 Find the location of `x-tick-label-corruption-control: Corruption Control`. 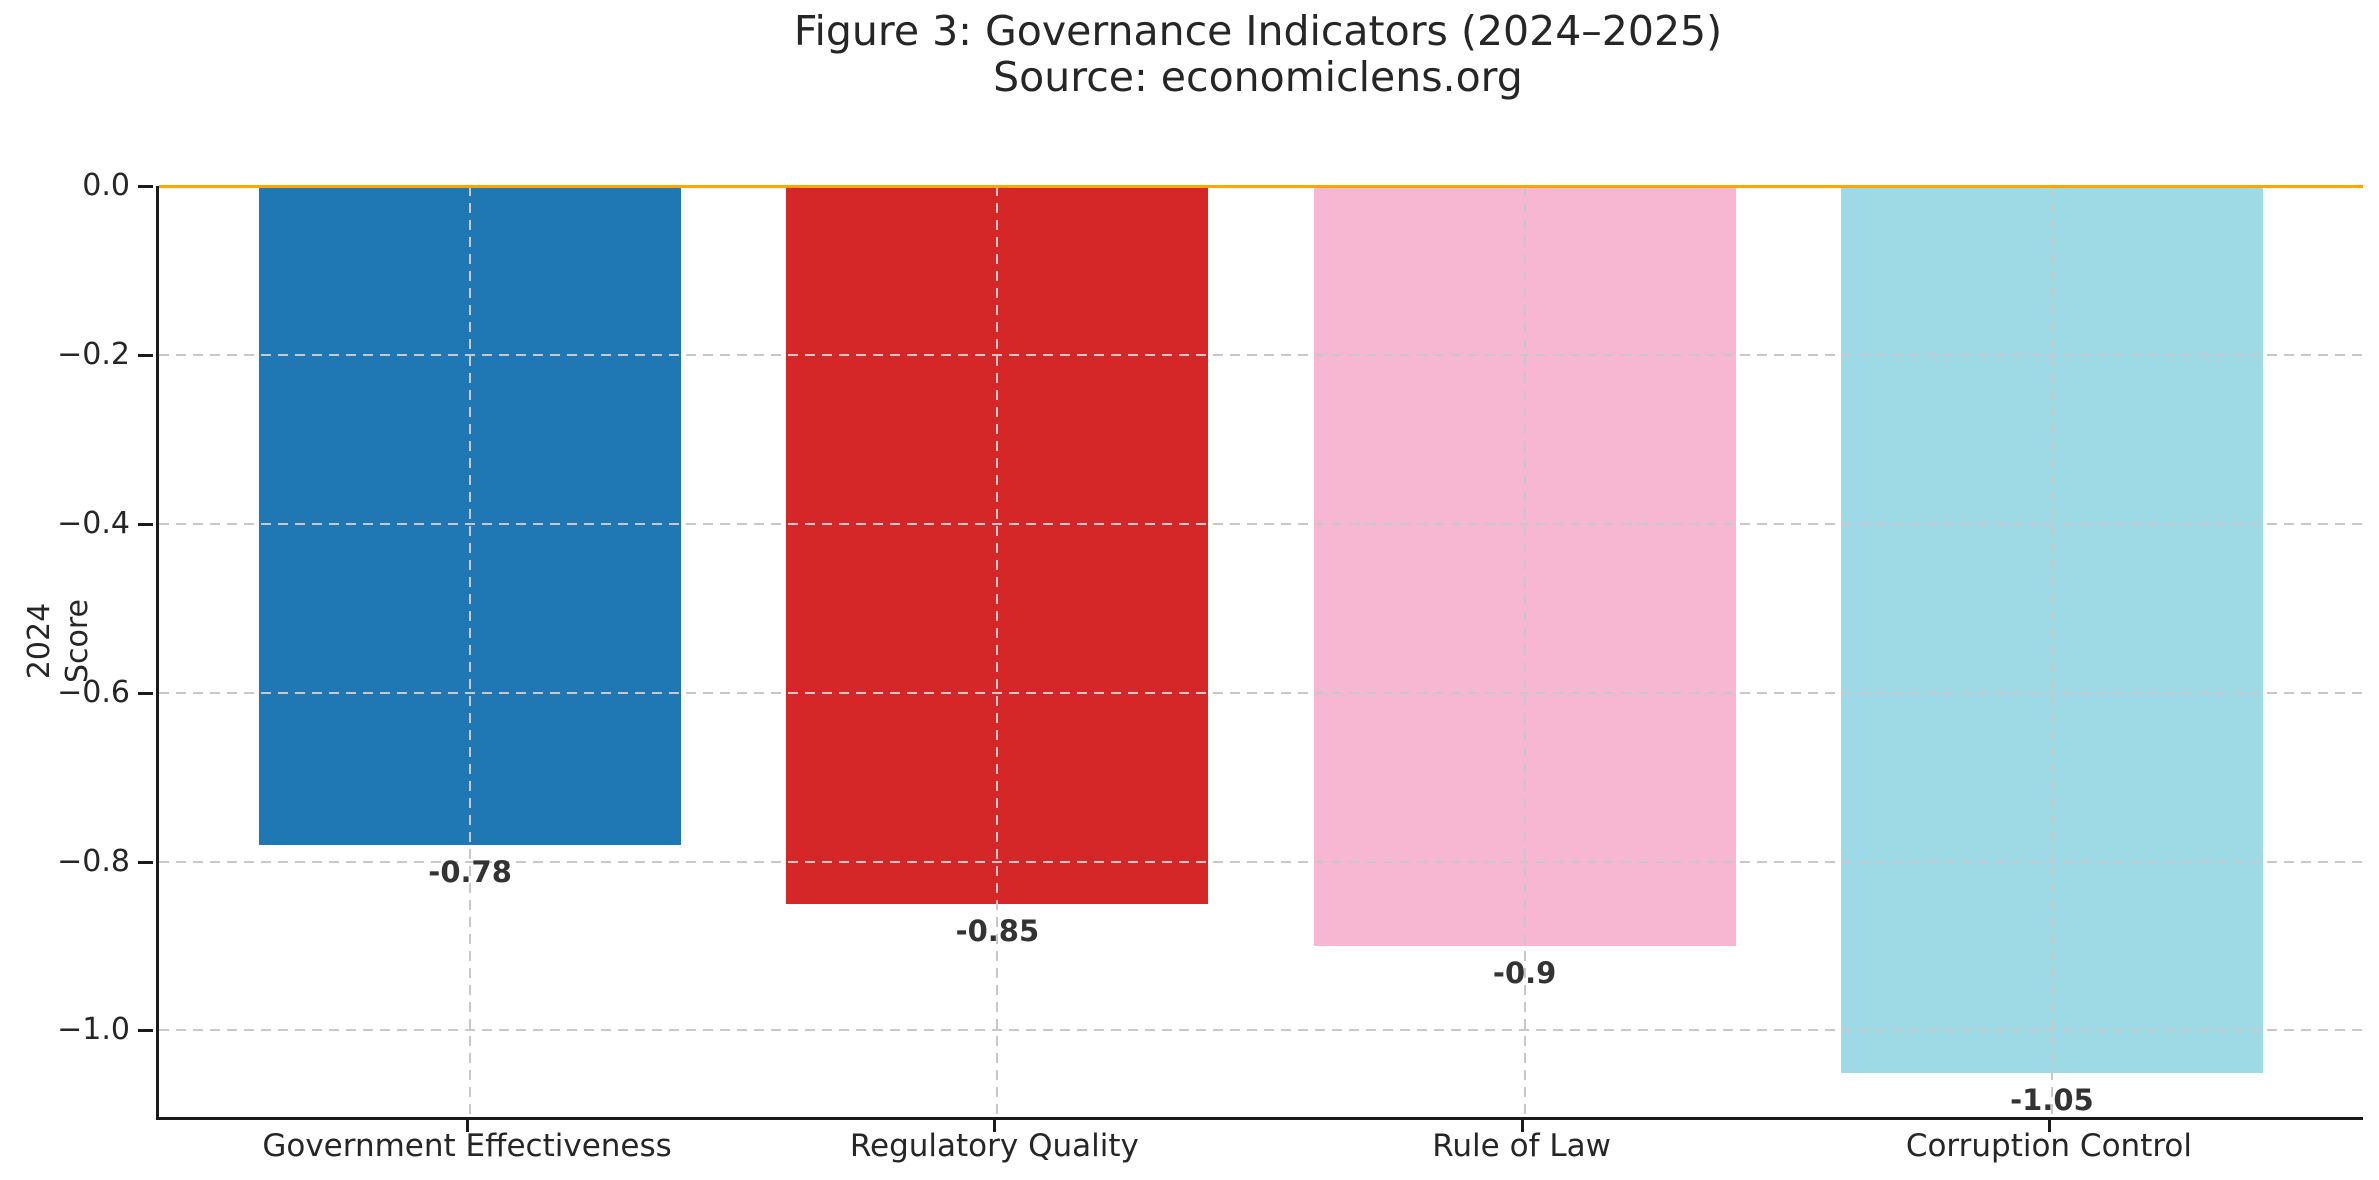

x-tick-label-corruption-control: Corruption Control is located at coordinates (2048, 1146).